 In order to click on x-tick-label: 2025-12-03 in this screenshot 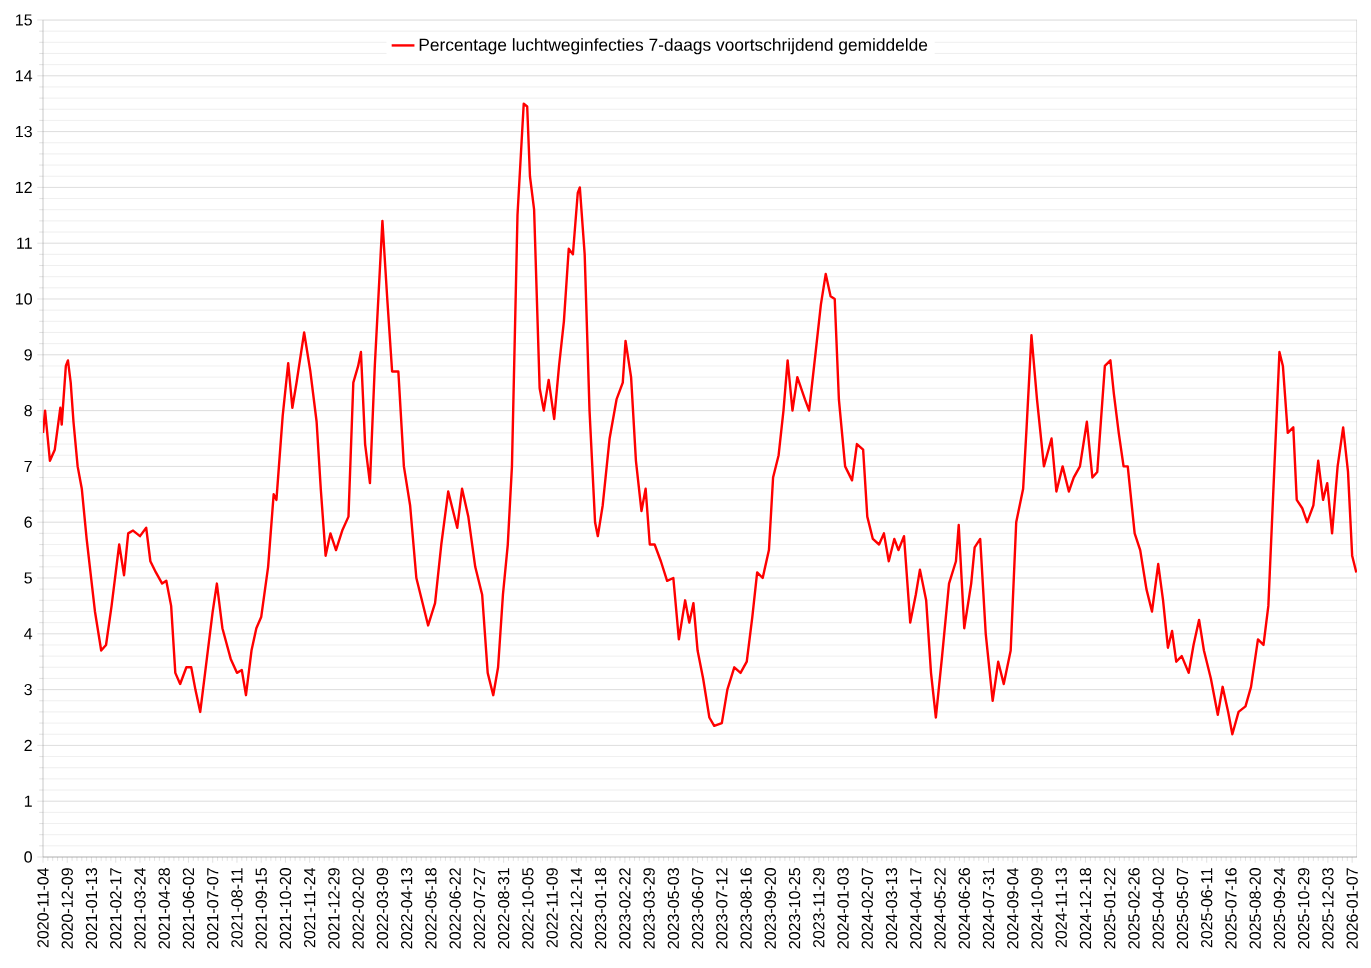, I will do `click(1328, 908)`.